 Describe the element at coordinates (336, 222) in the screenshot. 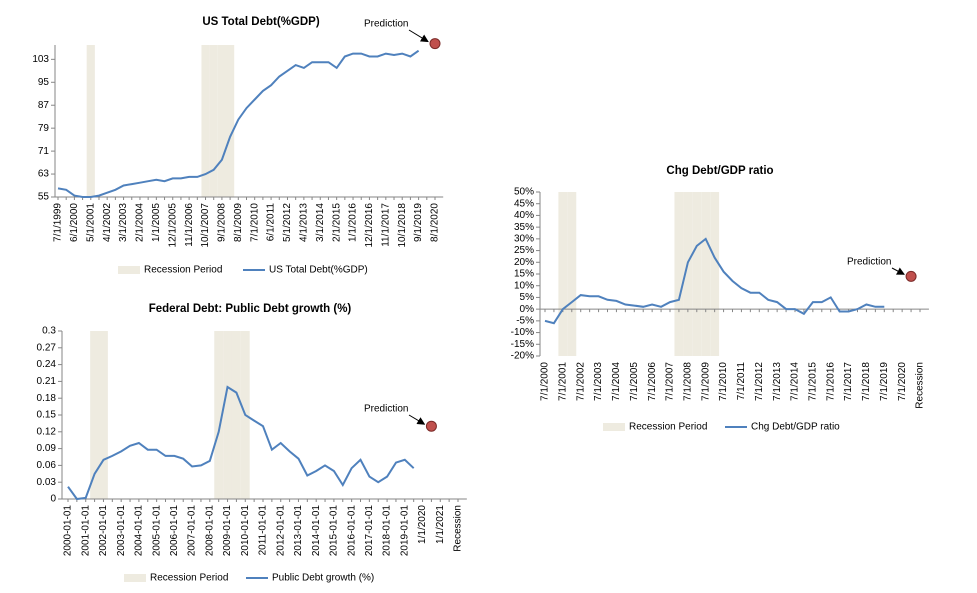

I see `x-tick-label: 2/1/2015` at that location.